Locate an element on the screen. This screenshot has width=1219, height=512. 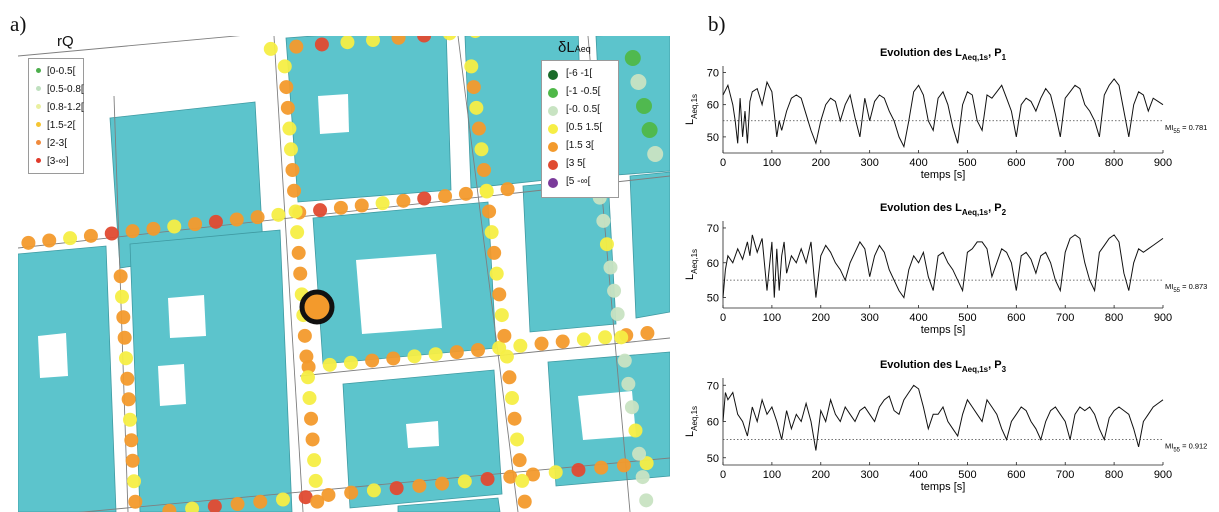
legend-dl-title-sub: Aeq is located at coordinates (582, 49).